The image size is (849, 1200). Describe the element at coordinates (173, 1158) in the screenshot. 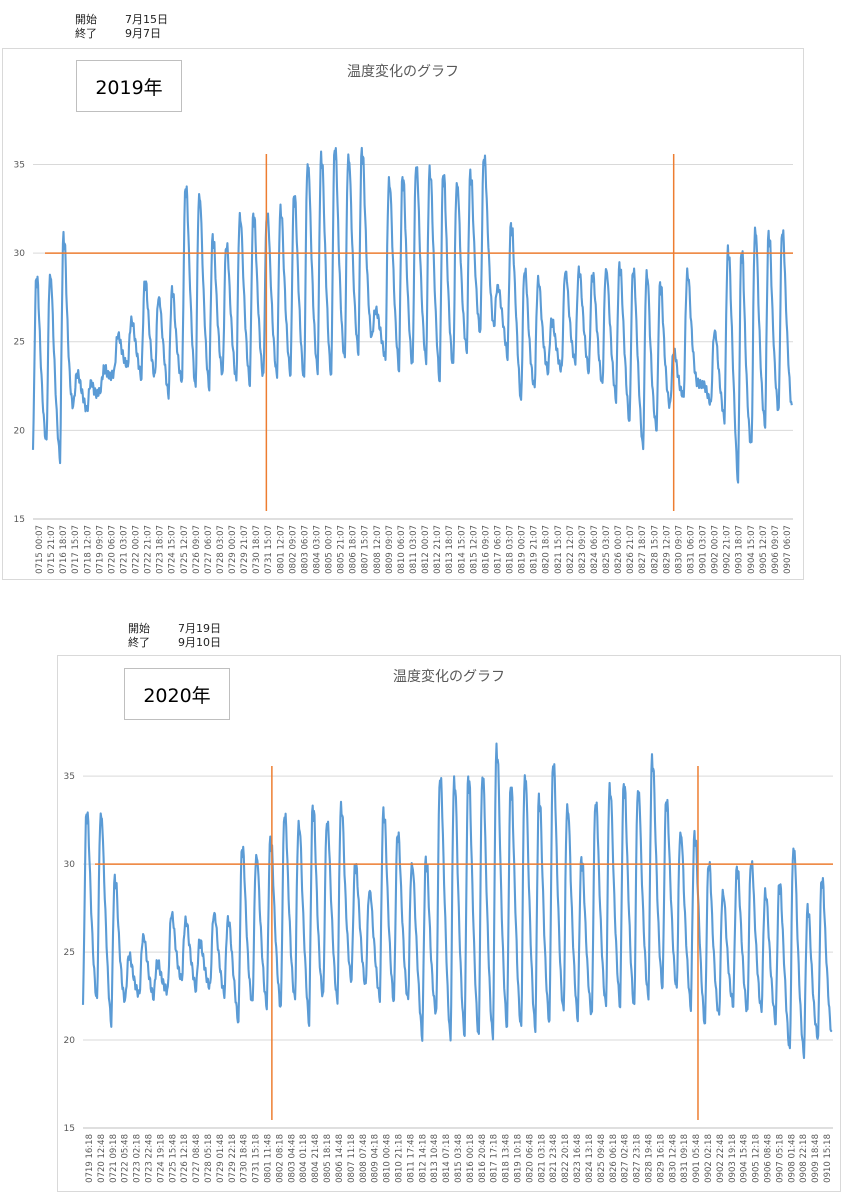

I see `x-tick-label: 0725 15:48` at that location.